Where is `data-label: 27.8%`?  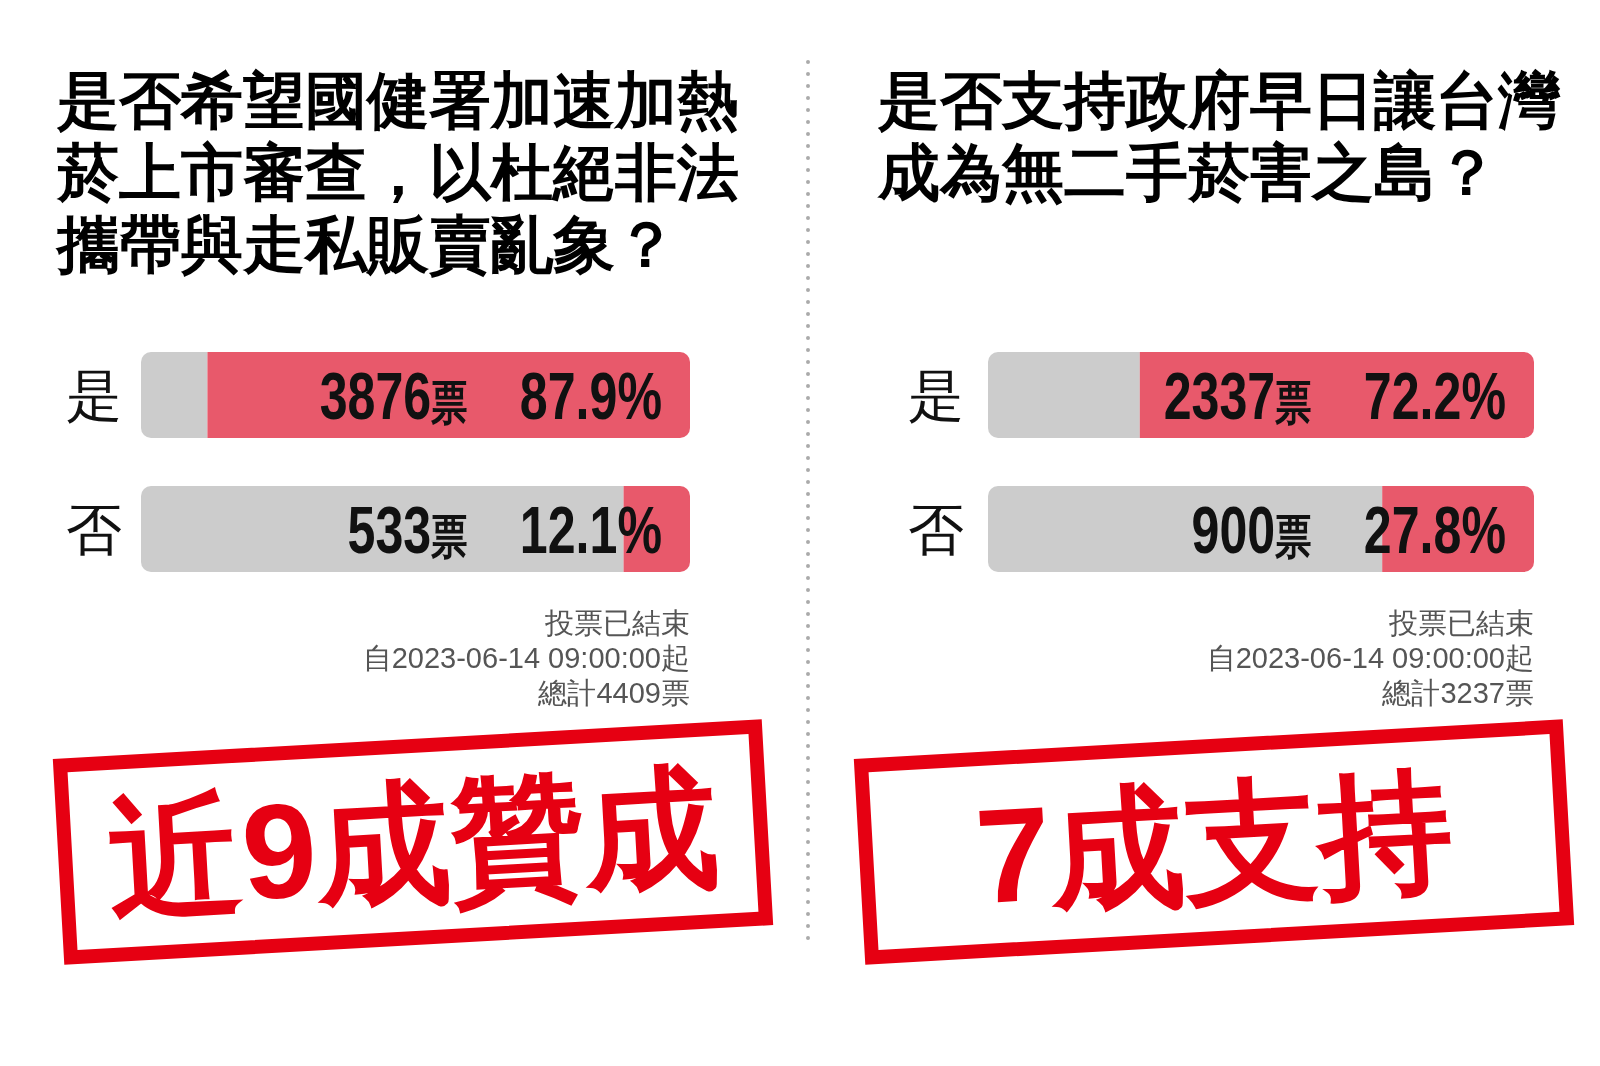 data-label: 27.8% is located at coordinates (1434, 530).